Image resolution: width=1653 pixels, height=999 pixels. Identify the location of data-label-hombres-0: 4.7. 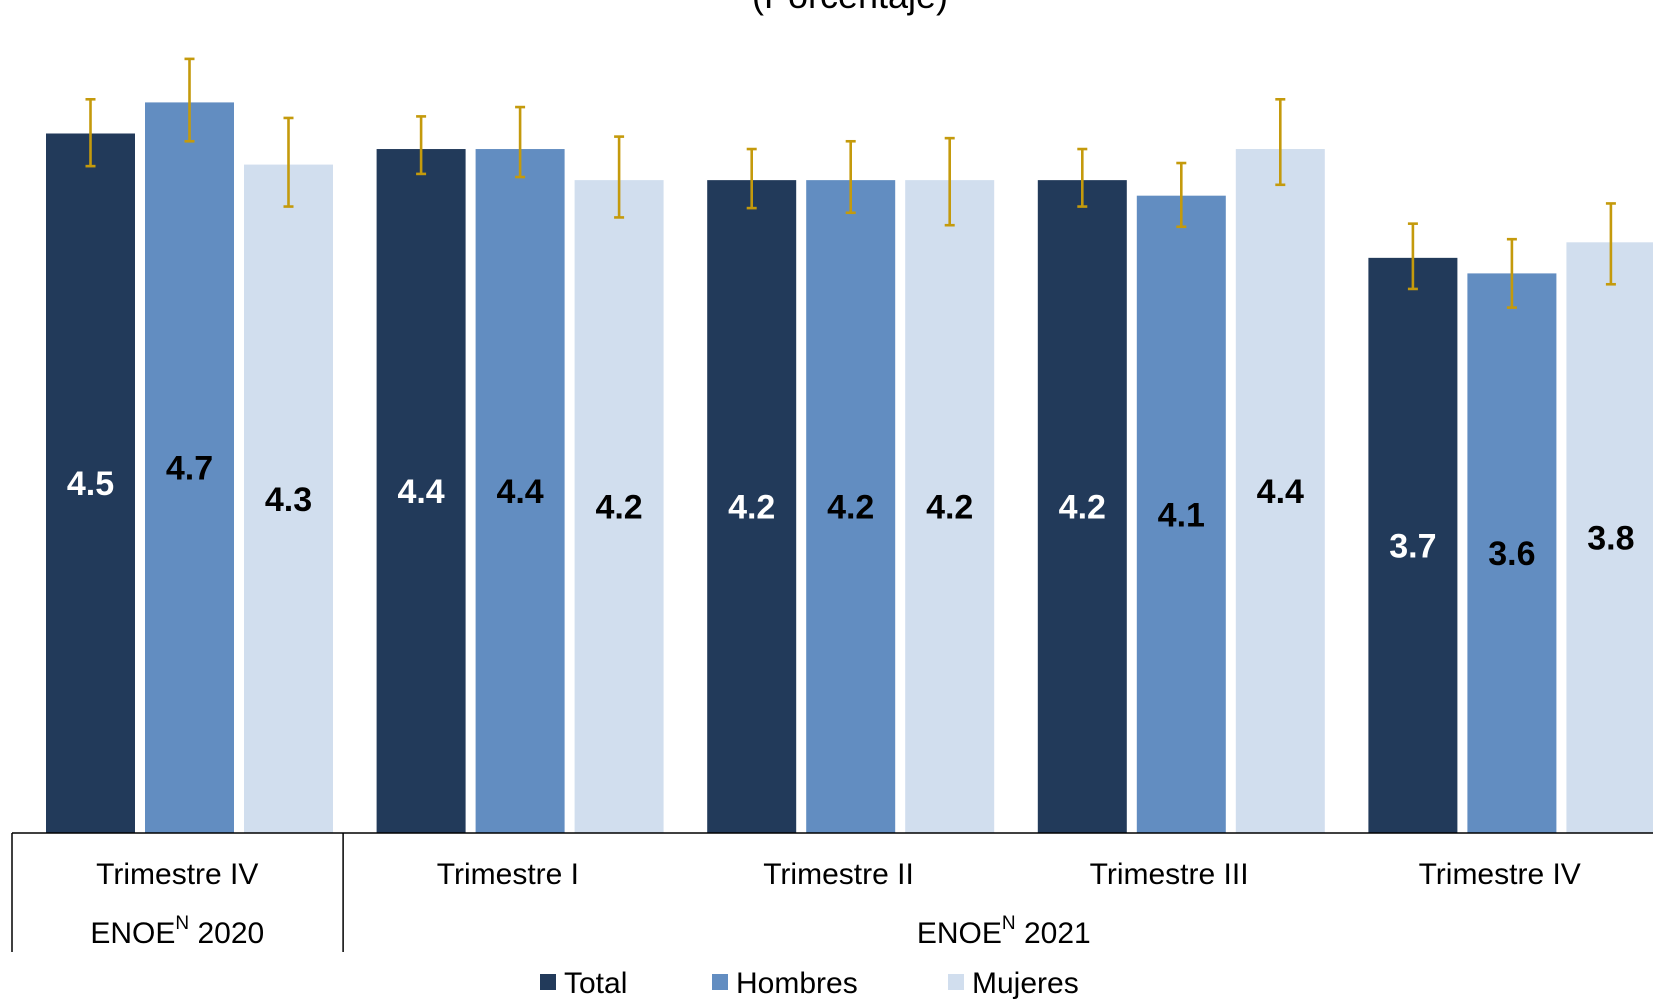
(189, 469).